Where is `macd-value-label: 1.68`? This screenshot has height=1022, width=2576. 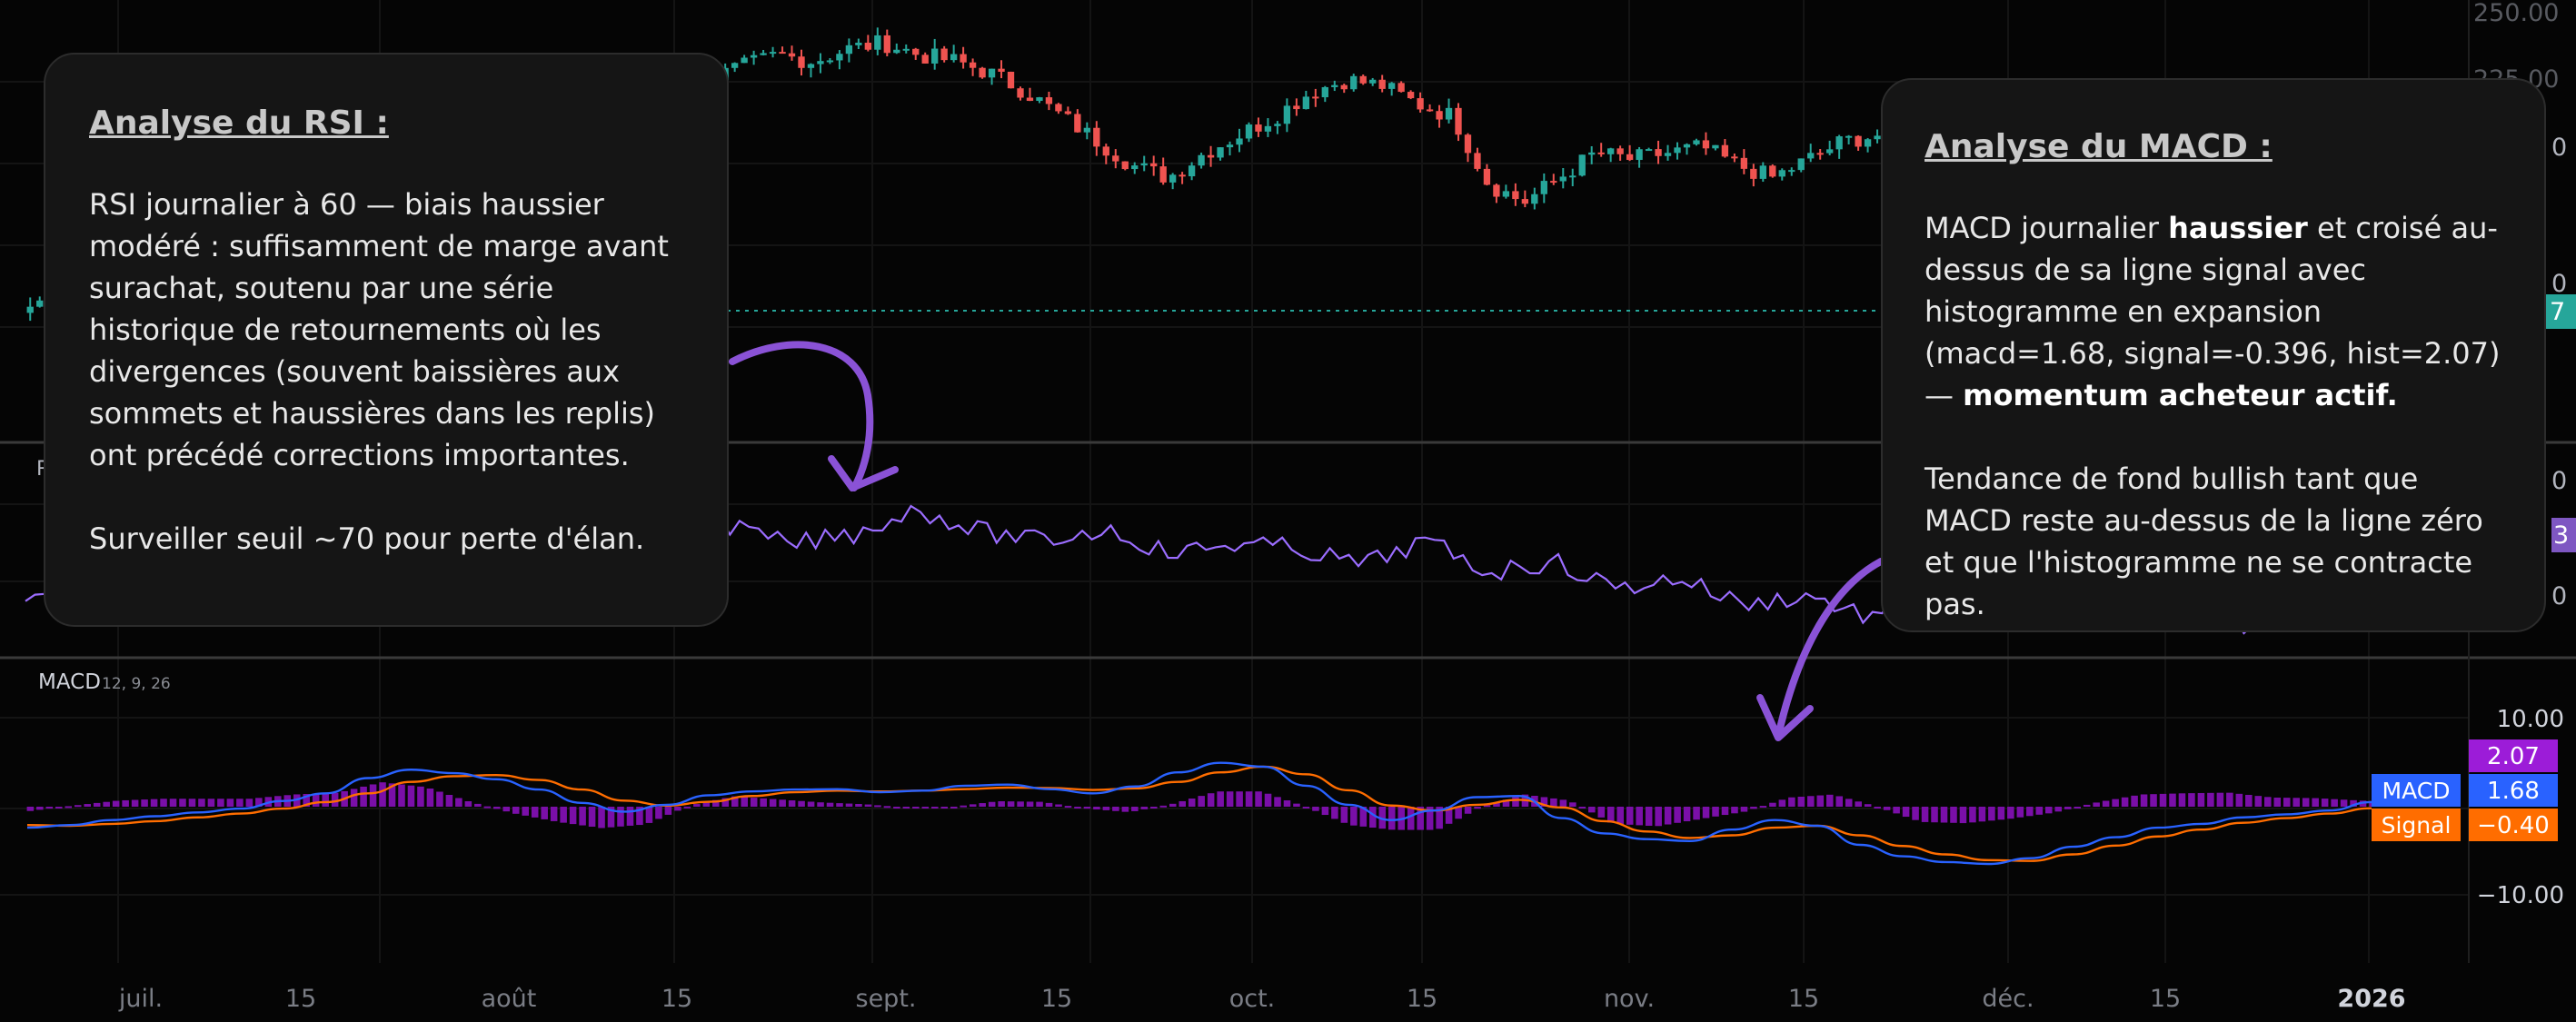 macd-value-label: 1.68 is located at coordinates (2514, 792).